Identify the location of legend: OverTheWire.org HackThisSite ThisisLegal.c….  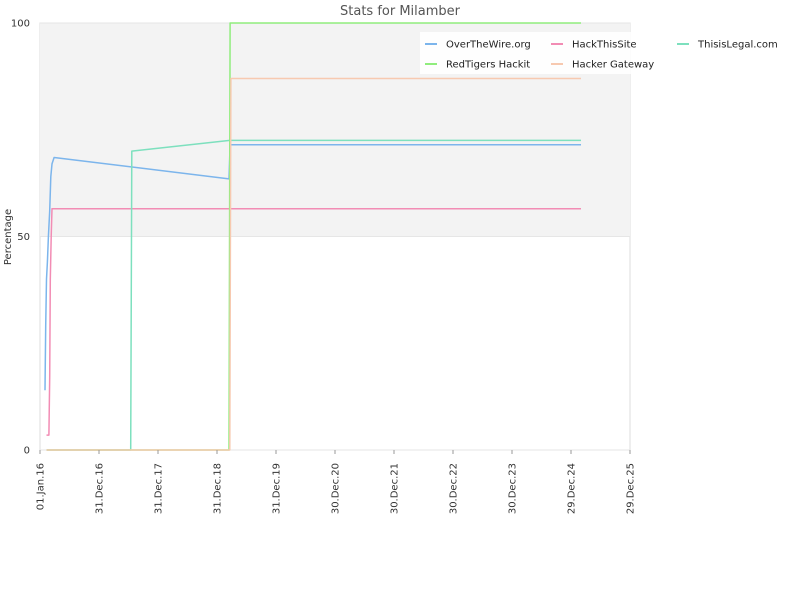
(599, 53).